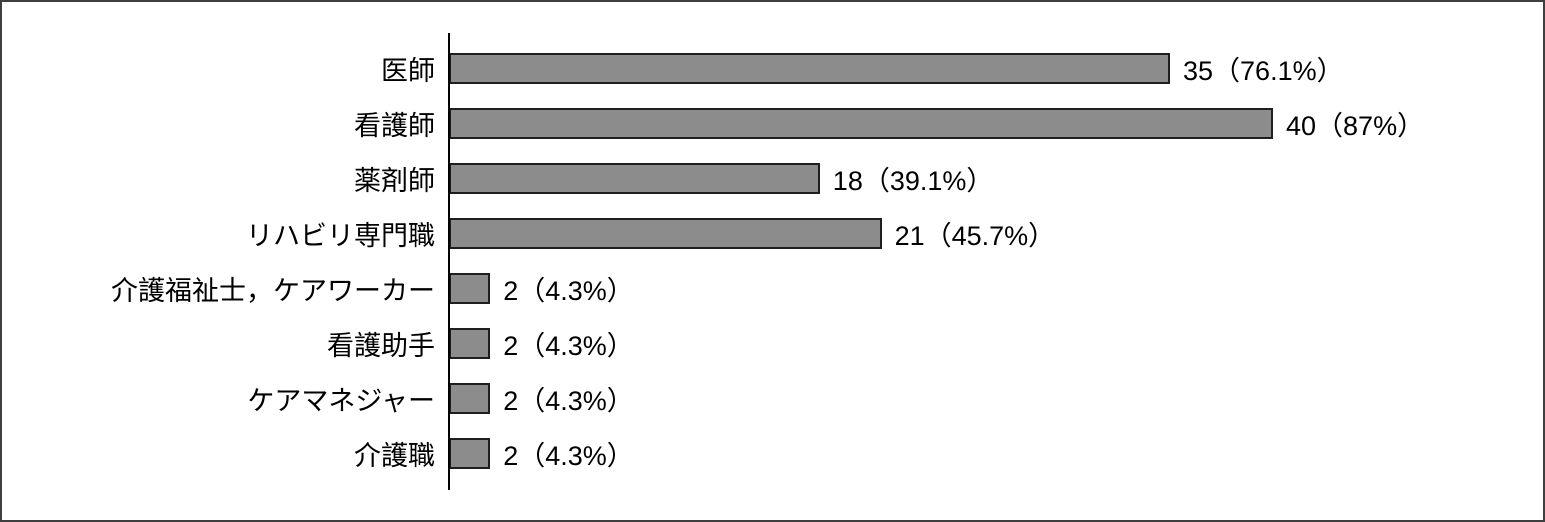 This screenshot has height=522, width=1545. Describe the element at coordinates (408, 71) in the screenshot. I see `category-label: 医師` at that location.